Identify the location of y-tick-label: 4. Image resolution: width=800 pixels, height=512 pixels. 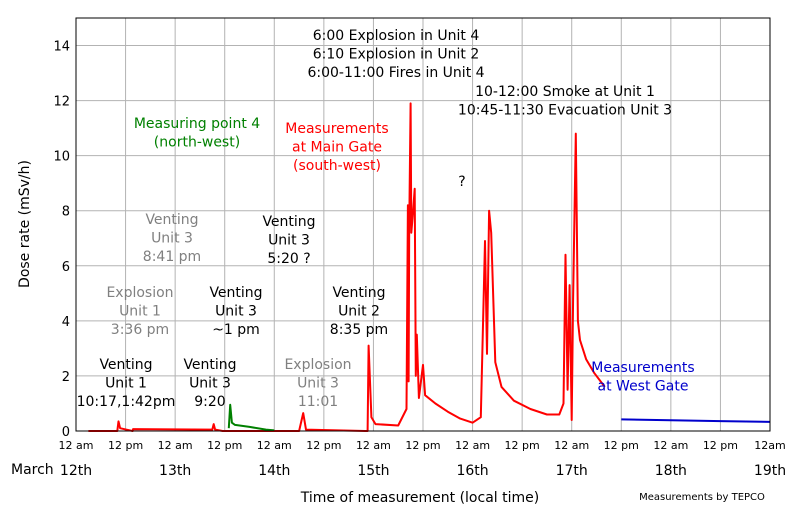
(66, 322).